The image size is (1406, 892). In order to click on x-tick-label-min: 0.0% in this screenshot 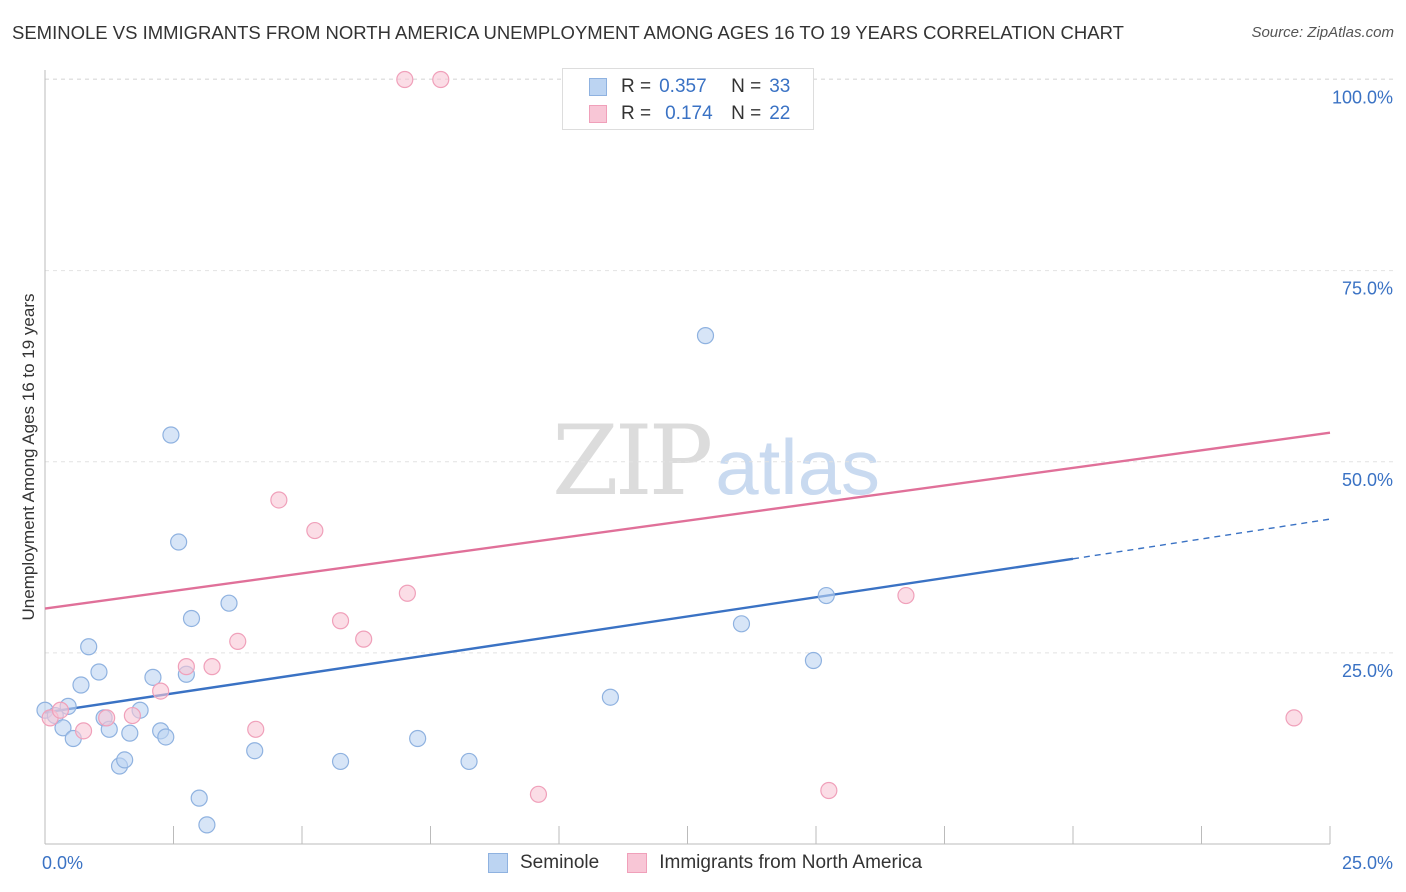, I will do `click(62, 863)`.